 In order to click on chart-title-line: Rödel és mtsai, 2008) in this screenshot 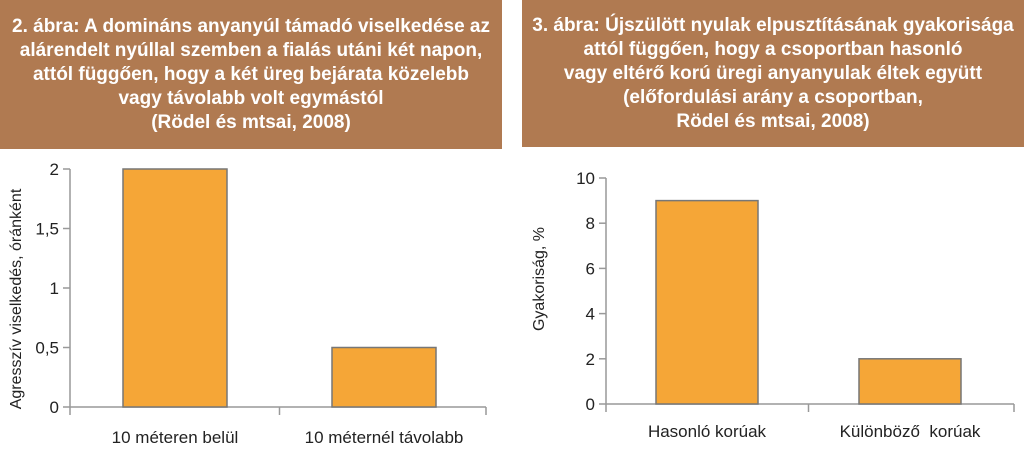, I will do `click(773, 121)`.